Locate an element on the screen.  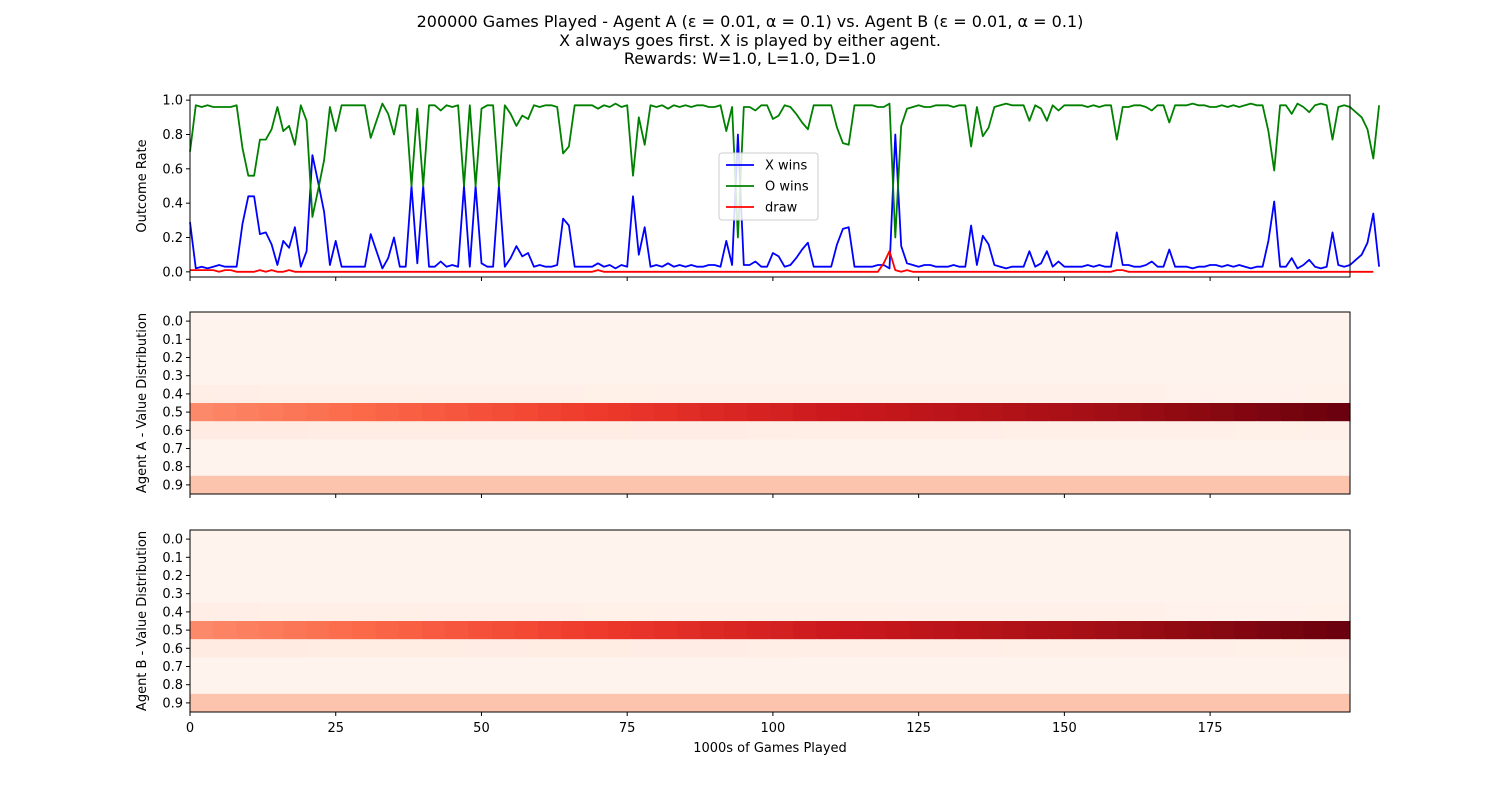
x-tick-label: 25 is located at coordinates (335, 728).